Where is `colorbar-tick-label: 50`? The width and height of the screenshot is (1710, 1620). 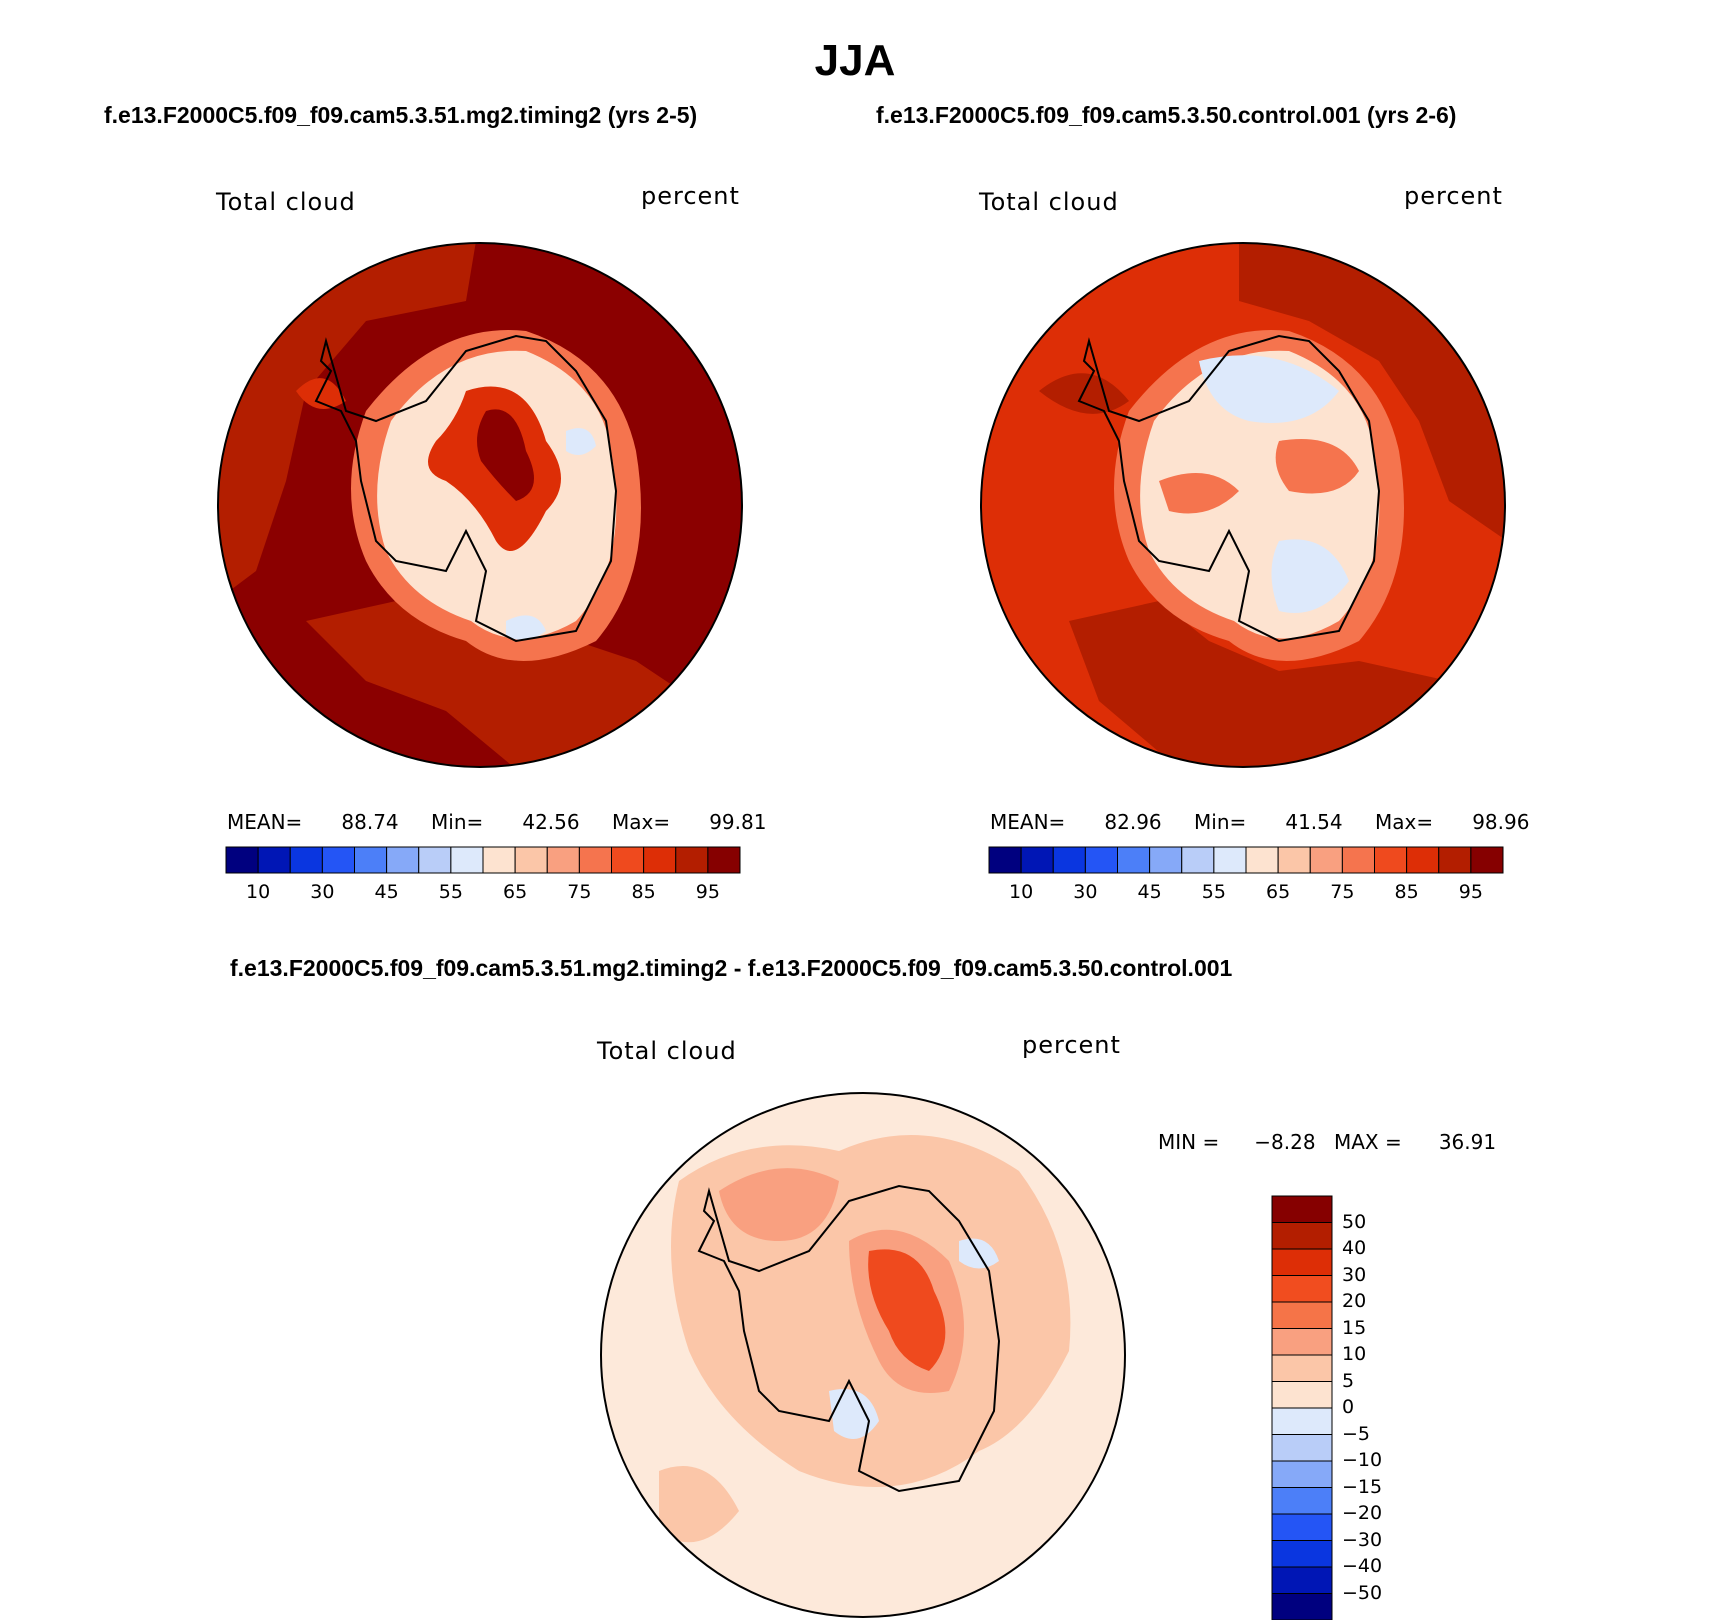 colorbar-tick-label: 50 is located at coordinates (1354, 1222).